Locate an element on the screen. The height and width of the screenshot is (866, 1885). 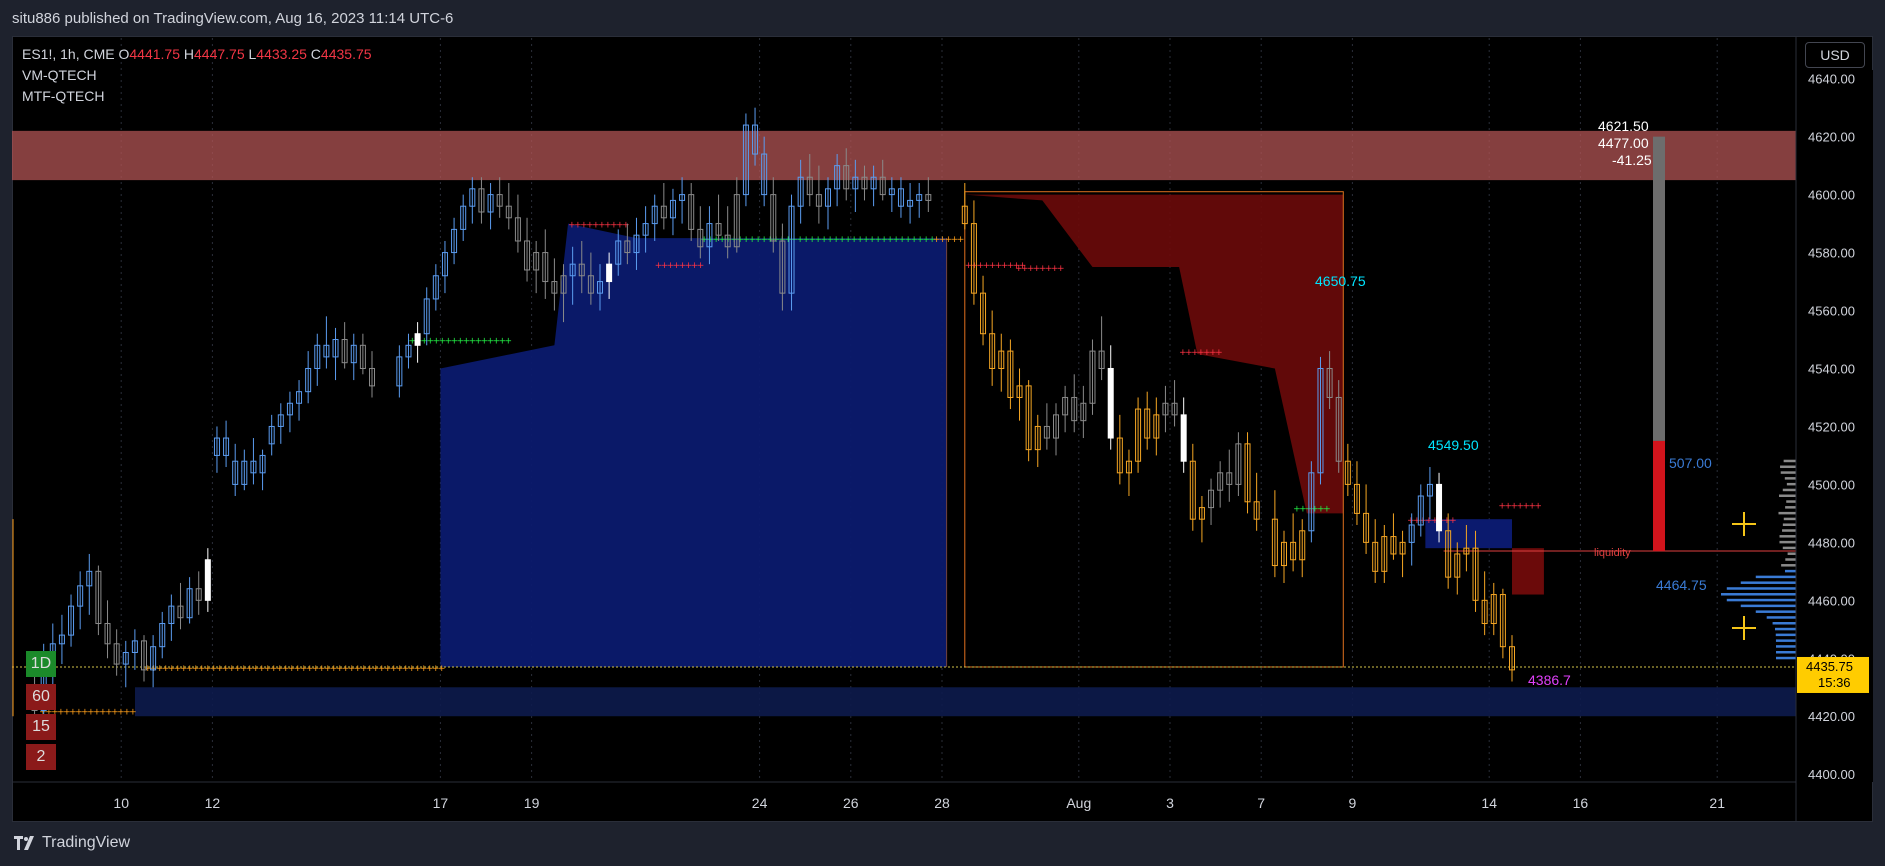
high-key: H is located at coordinates (189, 54).